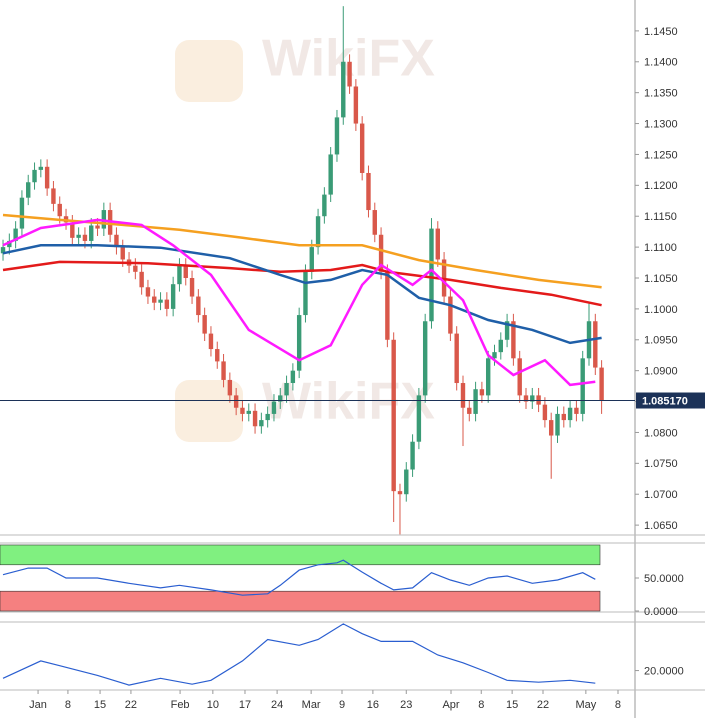  What do you see at coordinates (661, 186) in the screenshot?
I see `y-tick-label: 1.1200` at bounding box center [661, 186].